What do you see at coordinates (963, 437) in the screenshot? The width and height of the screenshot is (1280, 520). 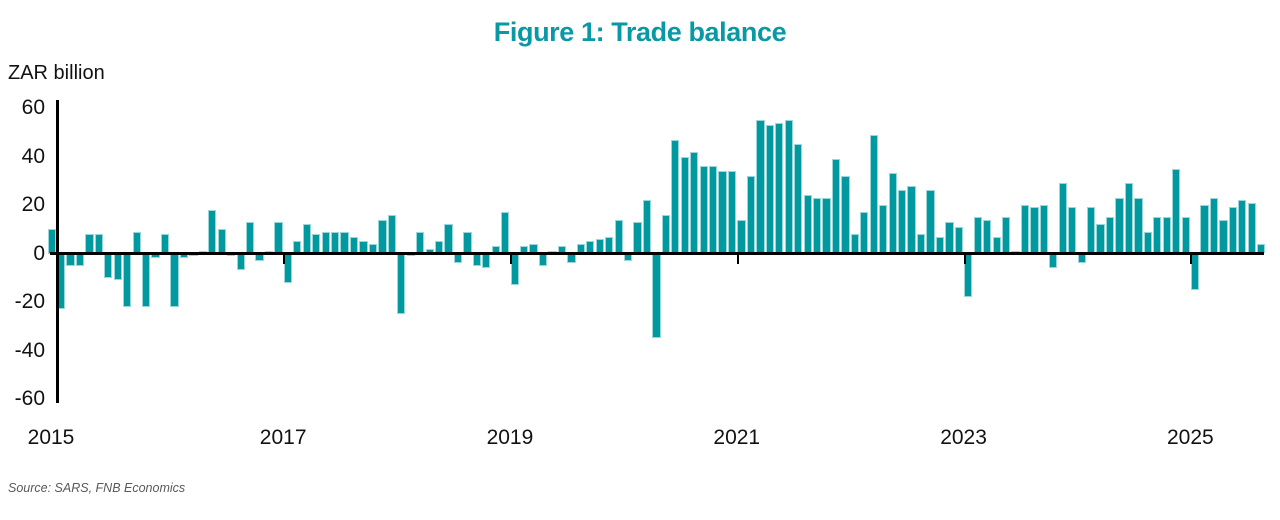 I see `x-tick-label-2023: 2023` at bounding box center [963, 437].